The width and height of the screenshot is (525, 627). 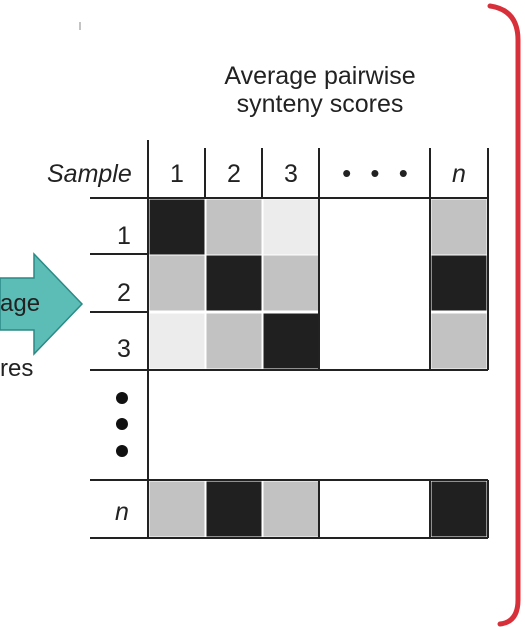 What do you see at coordinates (124, 293) in the screenshot?
I see `row-label-2: 2` at bounding box center [124, 293].